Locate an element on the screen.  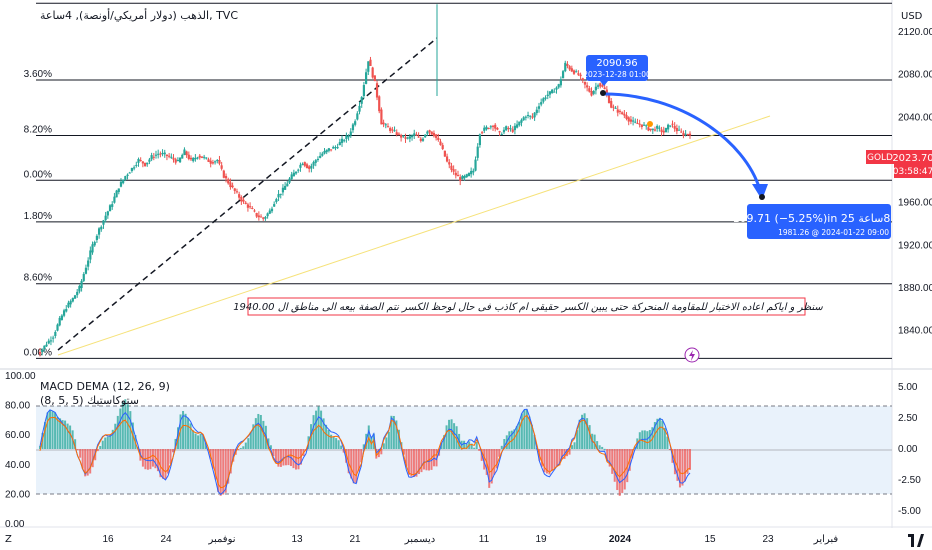
target-marker is located at coordinates (762, 197).